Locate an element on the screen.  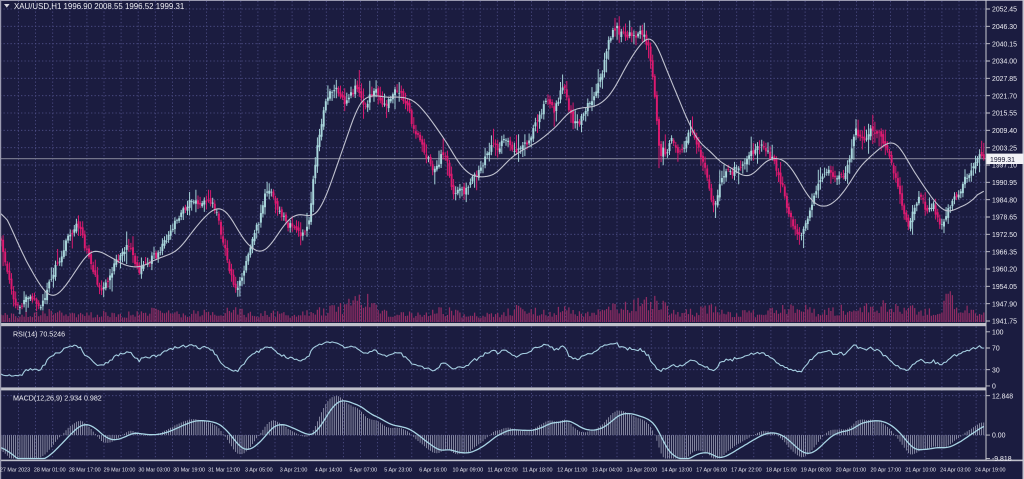
svg-text: -9.818 is located at coordinates (1002, 459).